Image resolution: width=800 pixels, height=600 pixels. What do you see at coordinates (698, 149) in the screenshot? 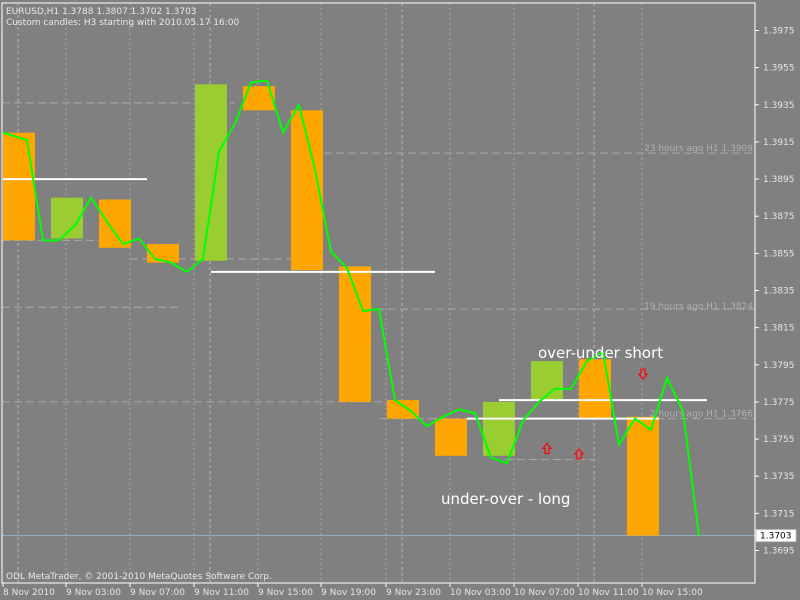
I see `level-label: 23 hours ago H1 1.3909` at bounding box center [698, 149].